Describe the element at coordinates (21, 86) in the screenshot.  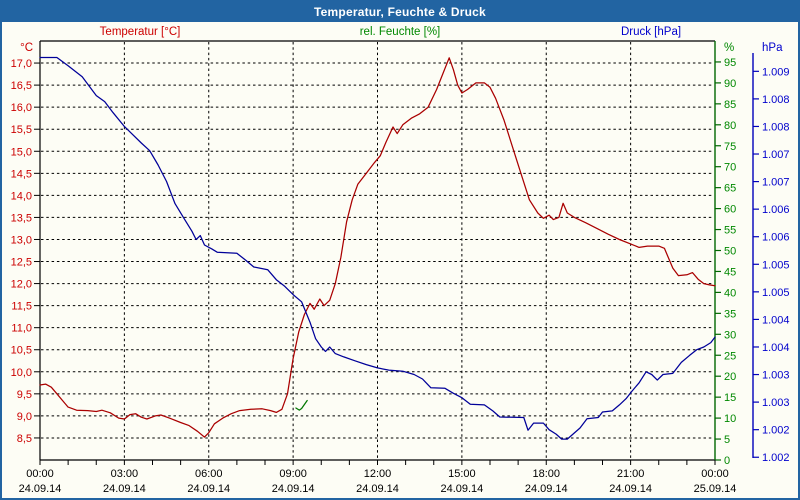
I see `temp-tick-label: 16,5` at that location.